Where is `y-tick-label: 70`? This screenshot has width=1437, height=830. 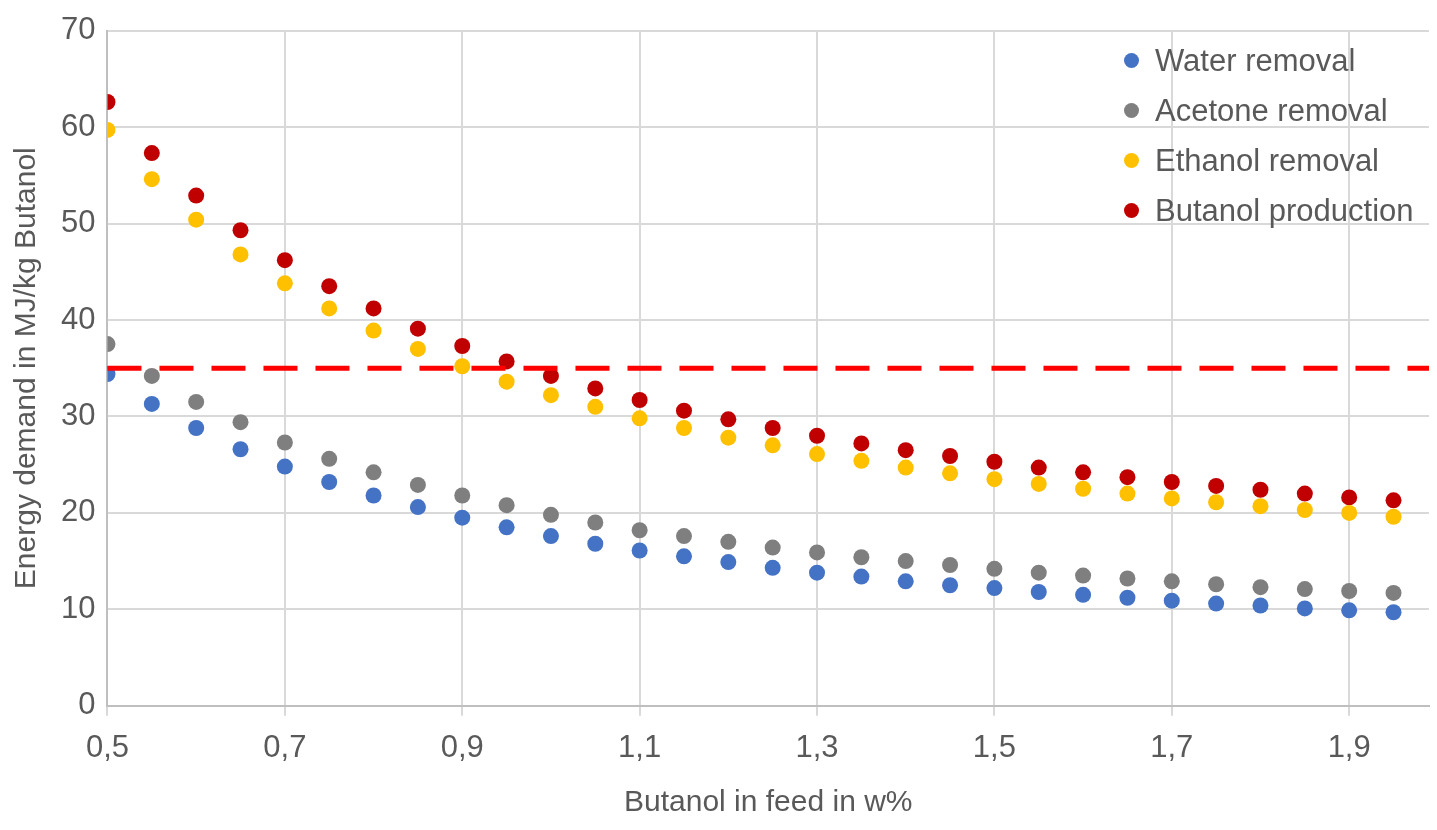 y-tick-label: 70 is located at coordinates (78, 29).